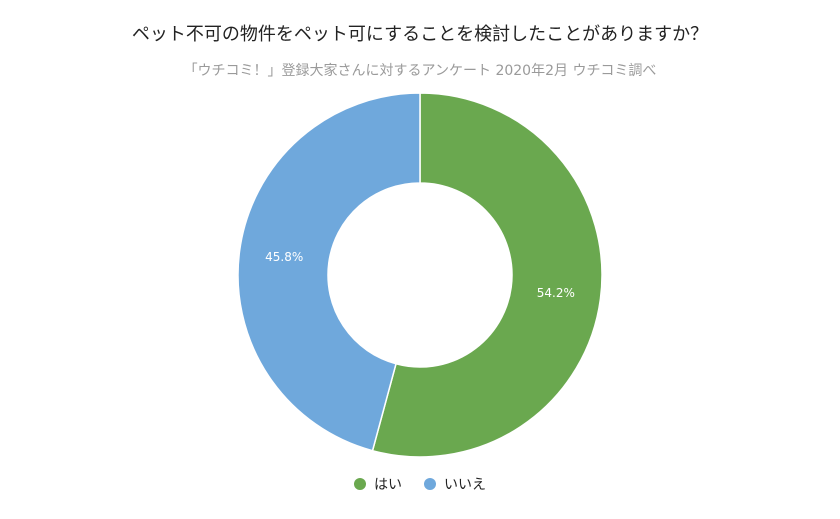 The image size is (840, 519). I want to click on legend-label-yes: はい, so click(388, 485).